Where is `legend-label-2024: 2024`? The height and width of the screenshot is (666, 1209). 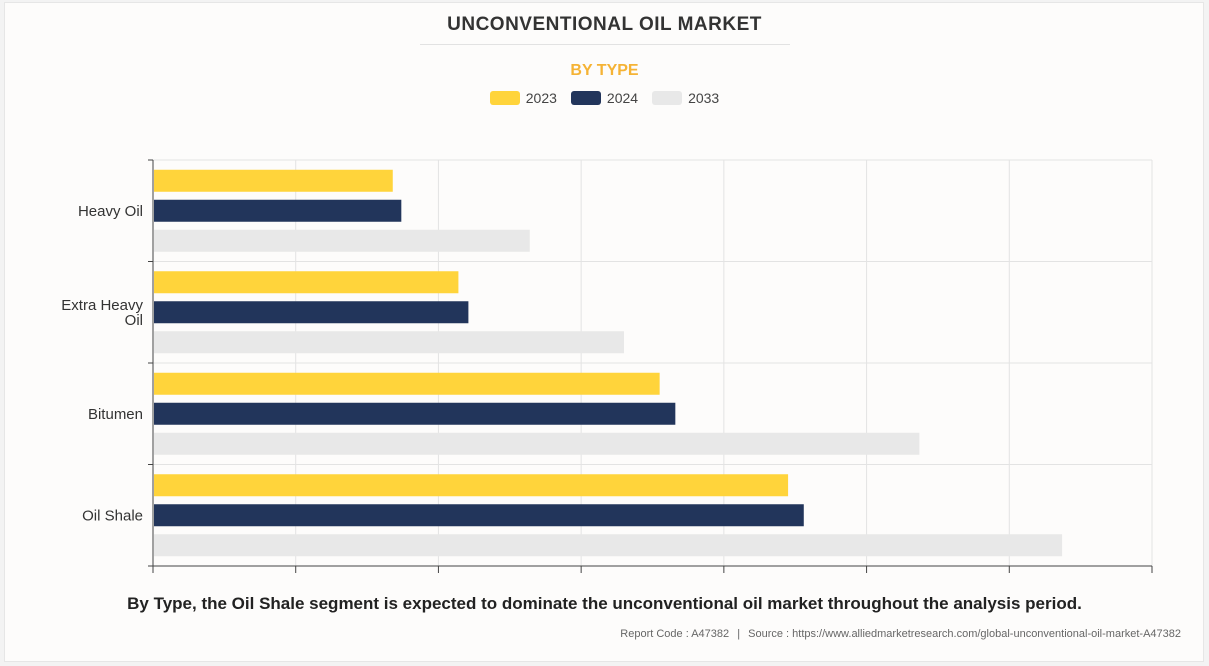 legend-label-2024: 2024 is located at coordinates (622, 98).